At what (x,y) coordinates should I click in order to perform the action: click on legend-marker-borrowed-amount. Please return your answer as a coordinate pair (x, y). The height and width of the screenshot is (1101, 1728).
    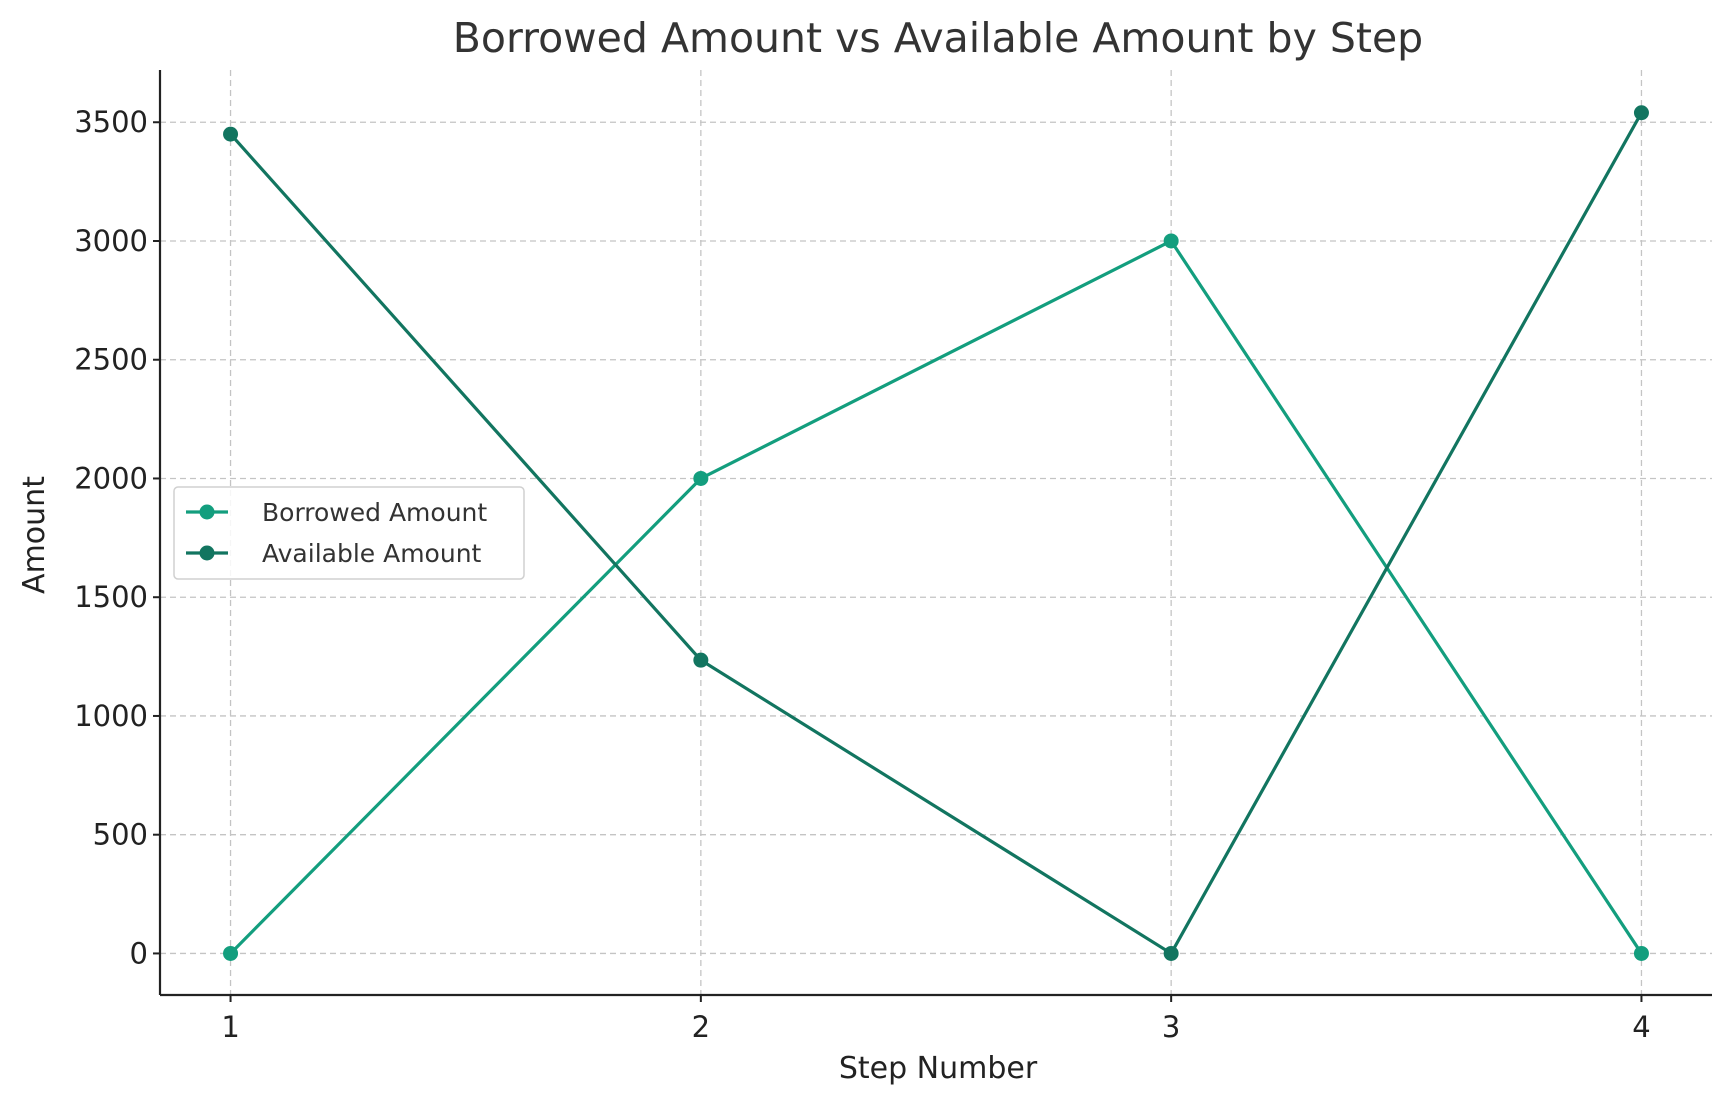
    Looking at the image, I should click on (207, 512).